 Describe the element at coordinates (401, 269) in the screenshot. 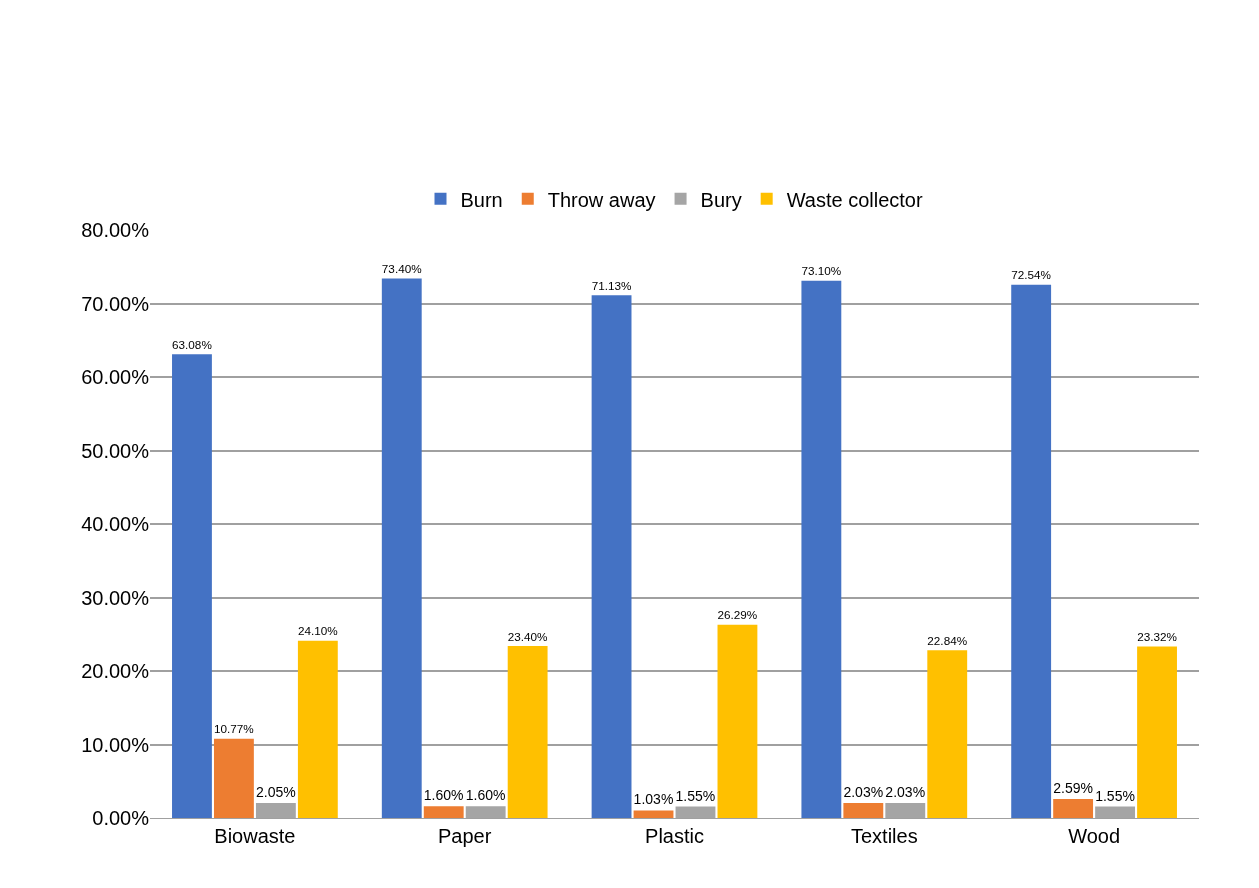

I see `data-label: 73.40%` at that location.